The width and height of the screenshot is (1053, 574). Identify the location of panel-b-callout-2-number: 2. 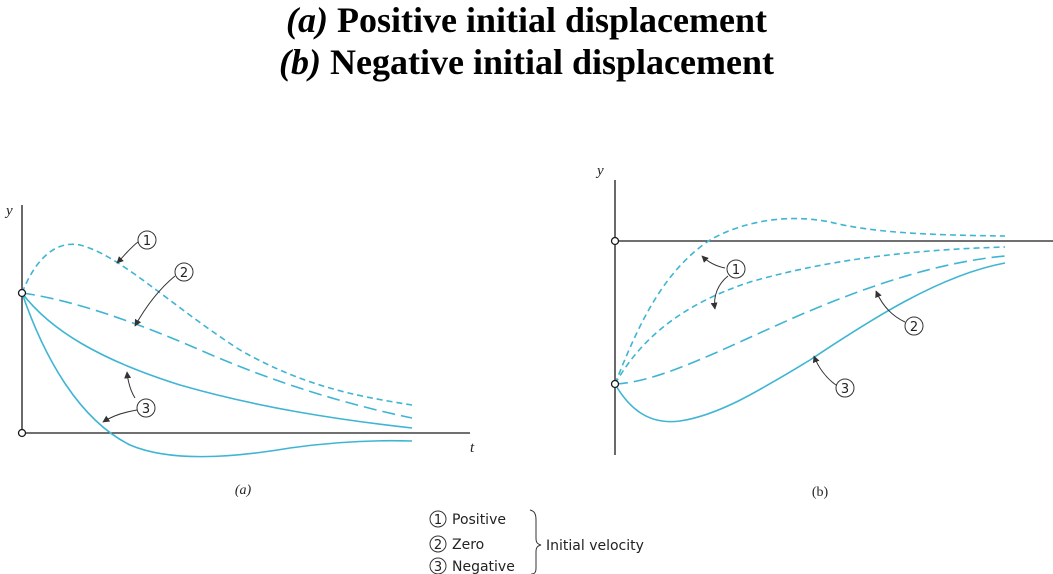
(914, 327).